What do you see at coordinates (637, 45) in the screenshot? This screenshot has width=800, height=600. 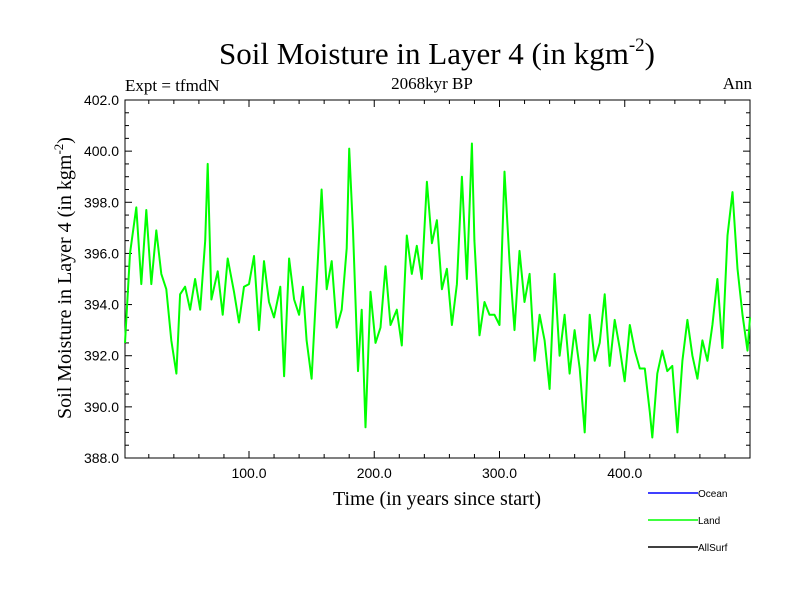 I see `chart-title-sup: -2` at bounding box center [637, 45].